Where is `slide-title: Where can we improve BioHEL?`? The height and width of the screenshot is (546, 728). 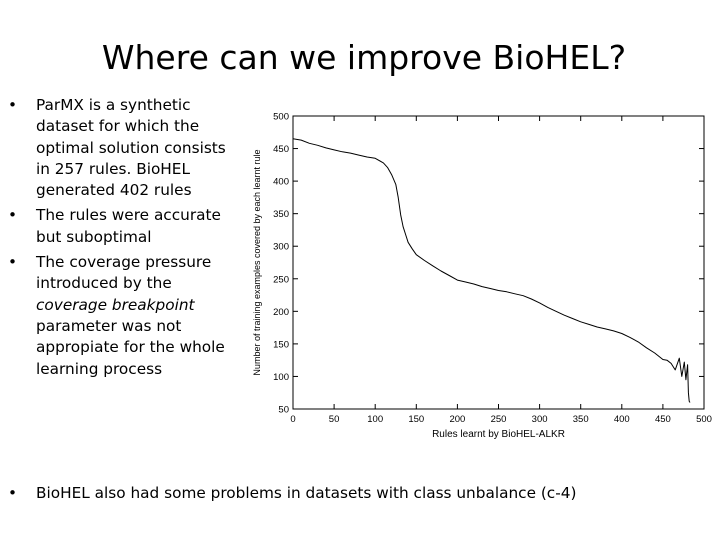 slide-title: Where can we improve BioHEL? is located at coordinates (364, 58).